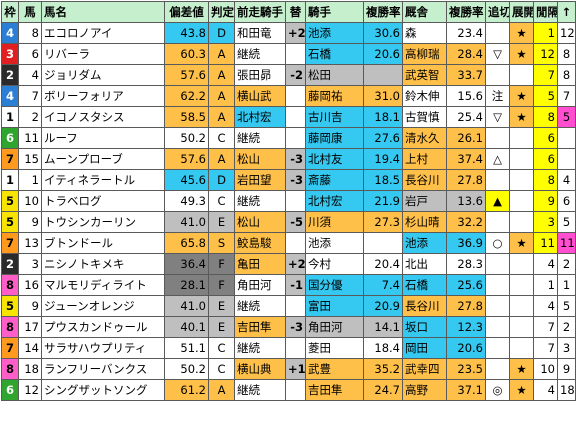 The width and height of the screenshot is (576, 423). What do you see at coordinates (566, 201) in the screenshot?
I see `index-value: 6` at bounding box center [566, 201].